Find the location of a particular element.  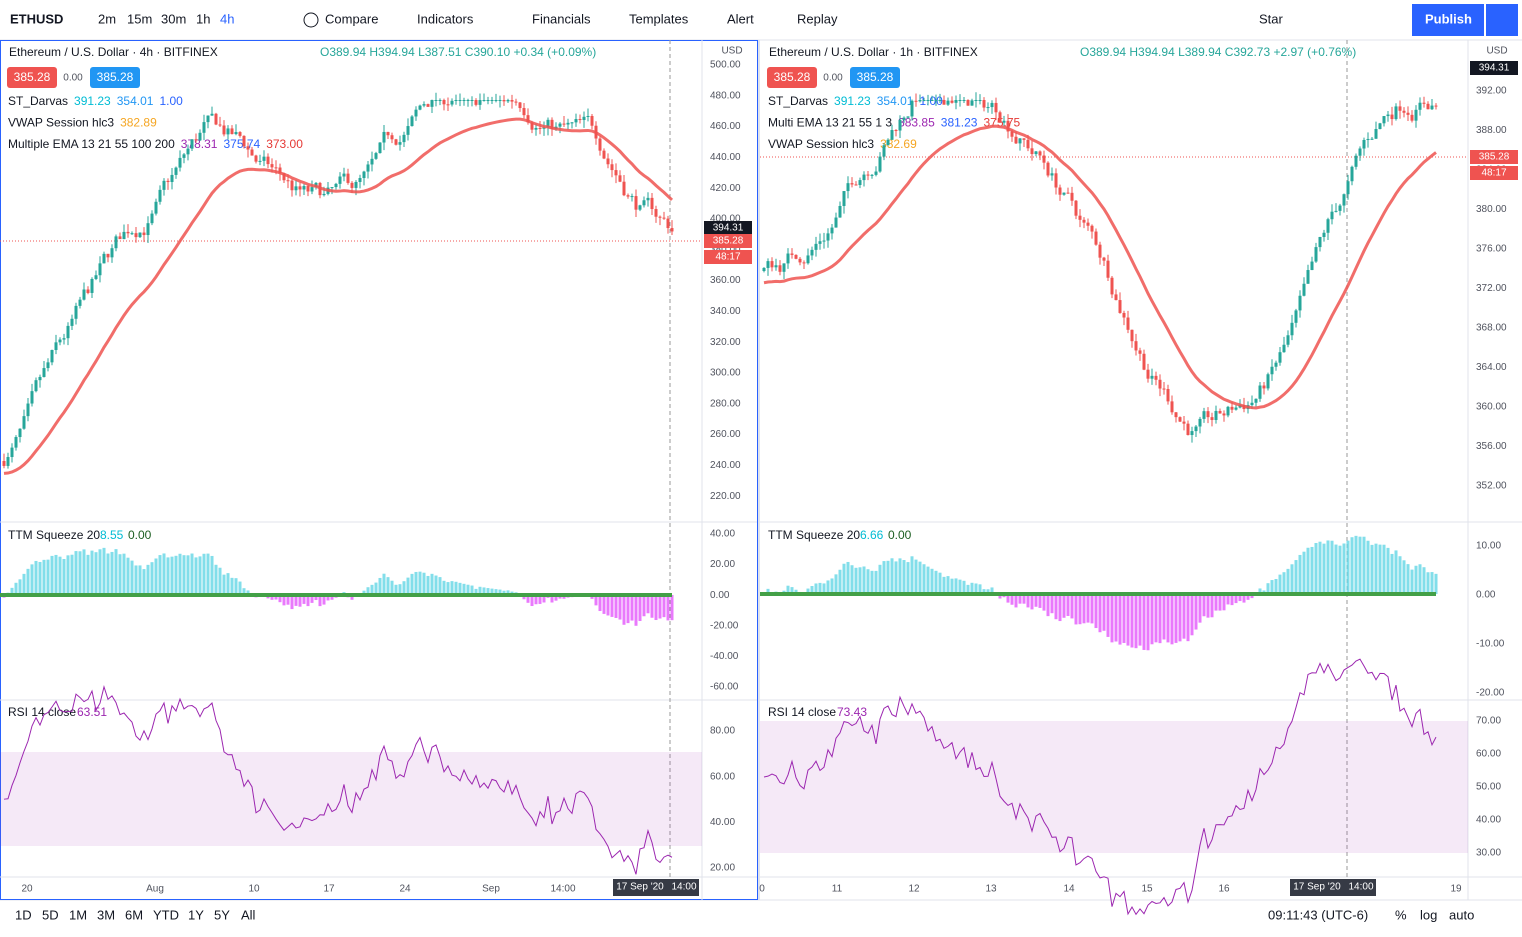

ttm-tick-label: 20.00 is located at coordinates (722, 564).